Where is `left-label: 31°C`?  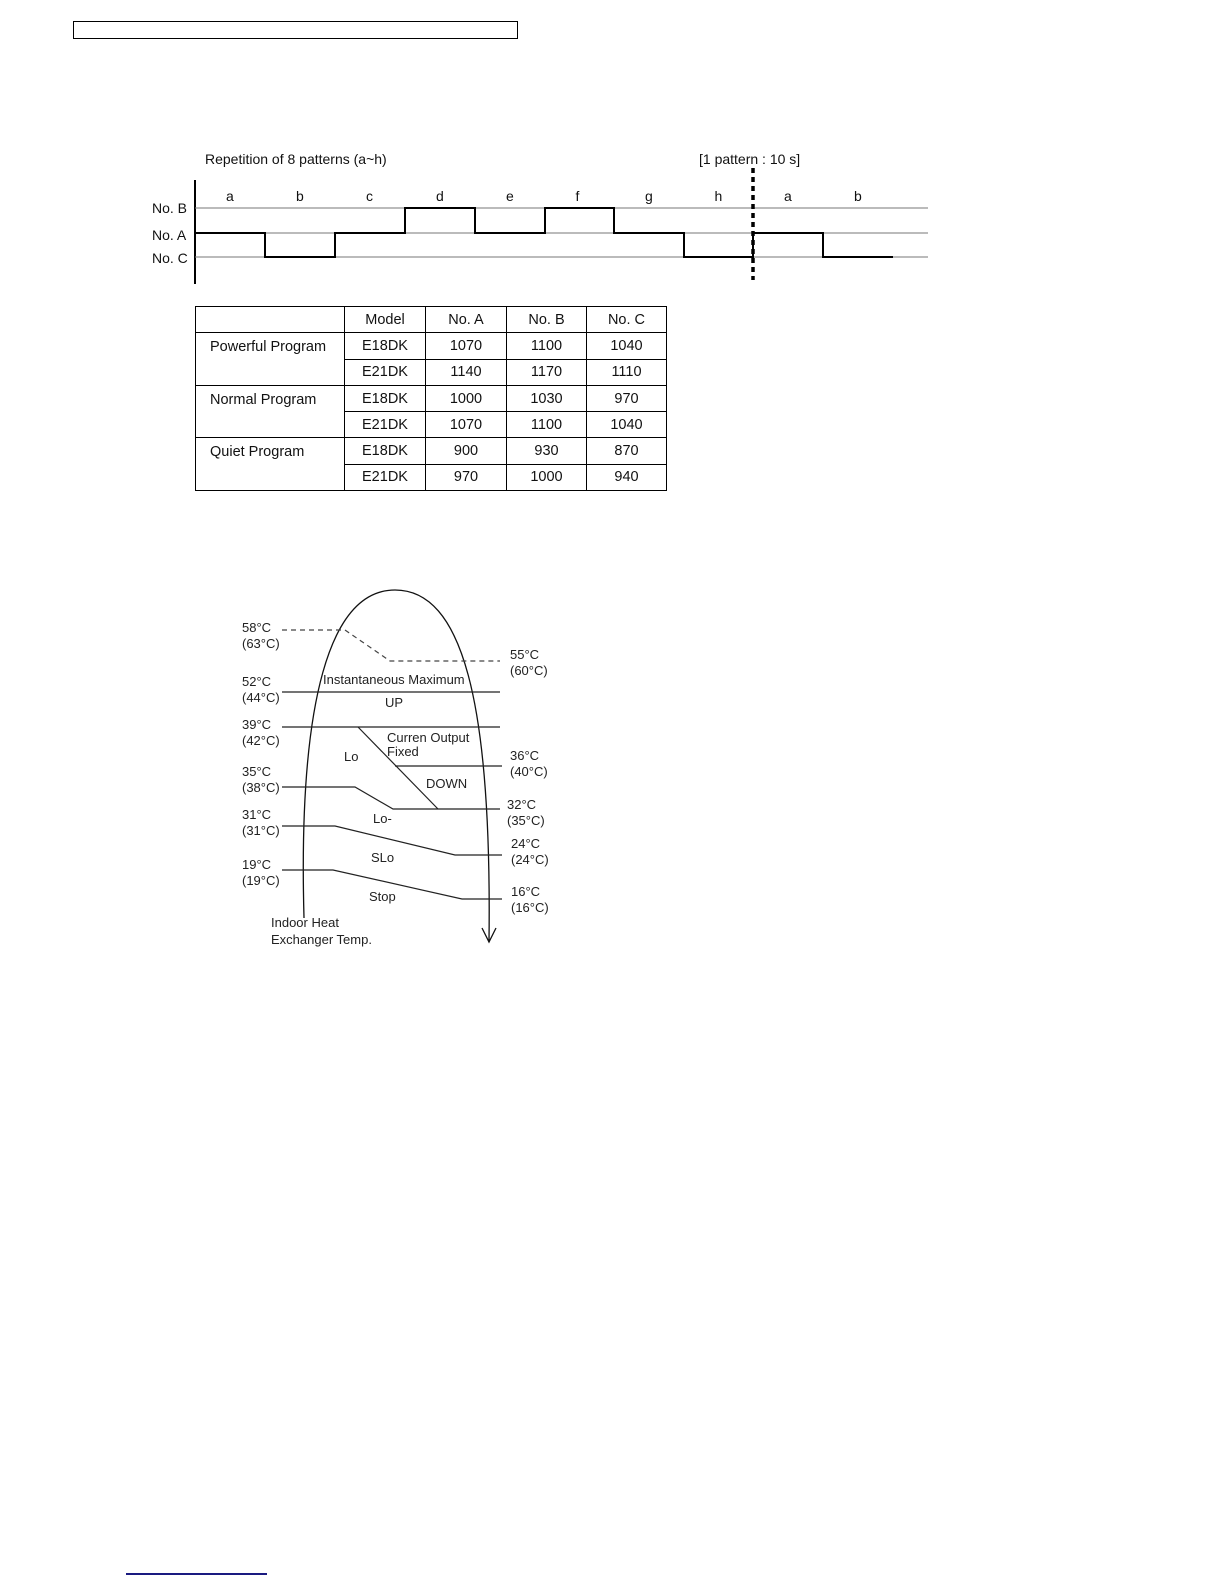
left-label: 31°C is located at coordinates (257, 814).